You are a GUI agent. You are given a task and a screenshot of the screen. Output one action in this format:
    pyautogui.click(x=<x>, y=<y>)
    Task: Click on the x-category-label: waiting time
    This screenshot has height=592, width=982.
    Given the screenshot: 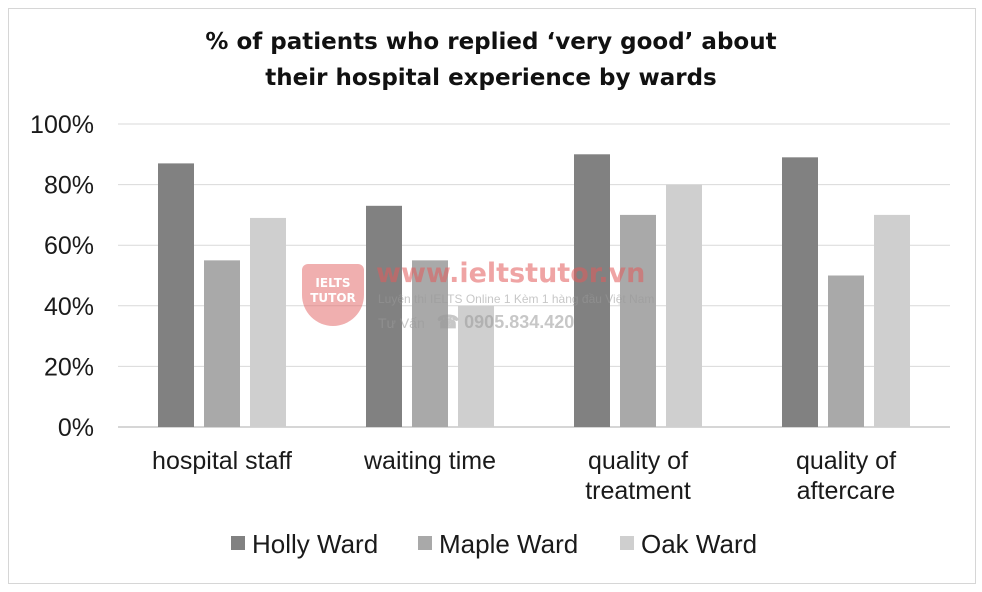 What is the action you would take?
    pyautogui.click(x=429, y=461)
    